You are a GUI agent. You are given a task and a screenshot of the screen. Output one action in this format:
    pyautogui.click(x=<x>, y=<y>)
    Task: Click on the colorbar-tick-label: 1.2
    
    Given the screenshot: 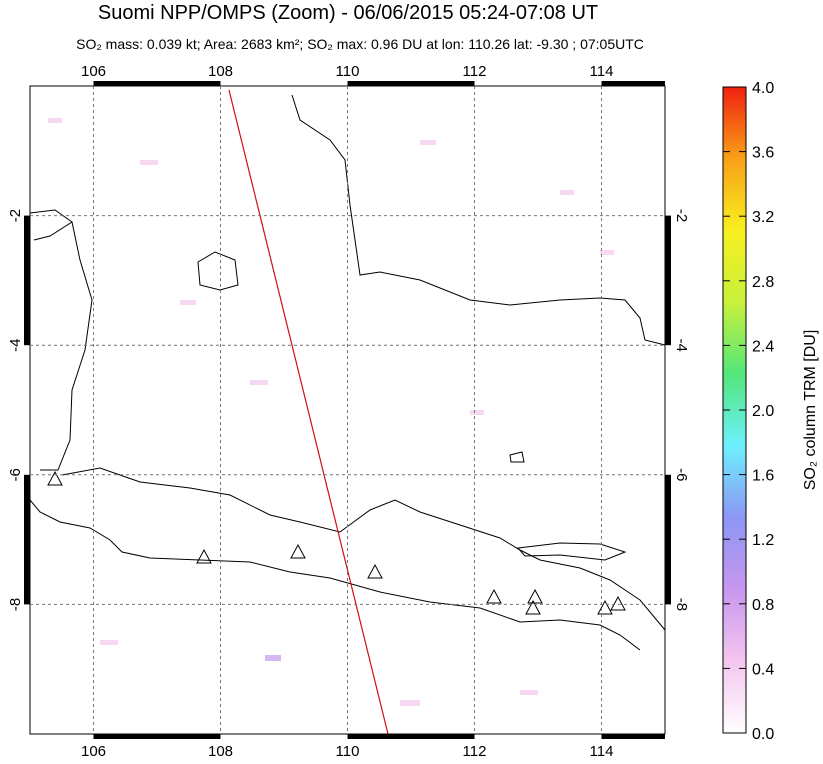 What is the action you would take?
    pyautogui.click(x=763, y=540)
    